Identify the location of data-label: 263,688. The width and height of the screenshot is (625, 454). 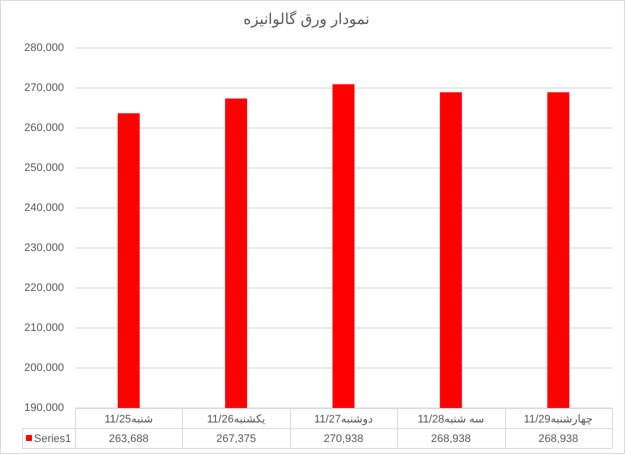
(128, 439).